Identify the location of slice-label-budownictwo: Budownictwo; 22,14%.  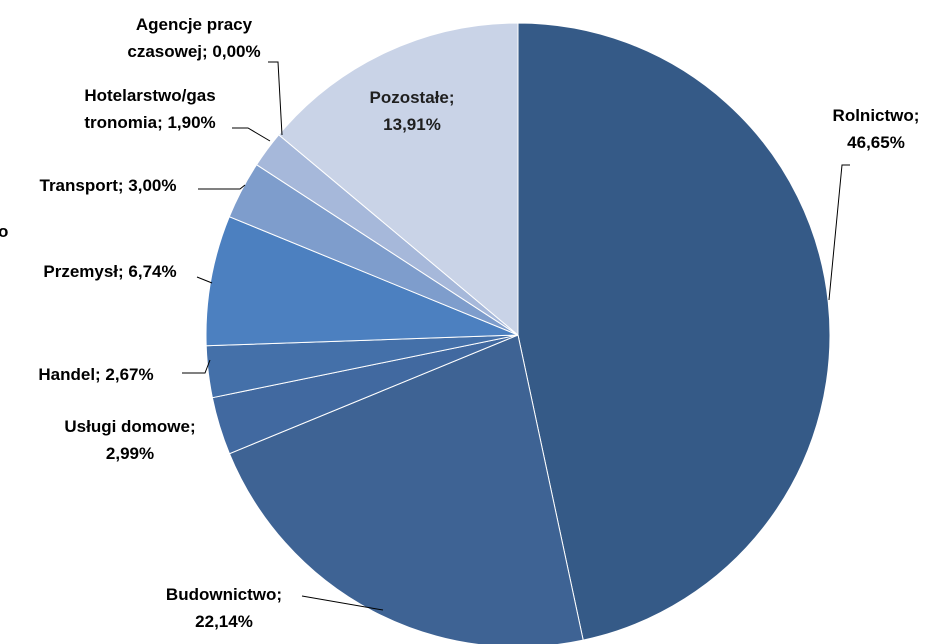
(224, 608).